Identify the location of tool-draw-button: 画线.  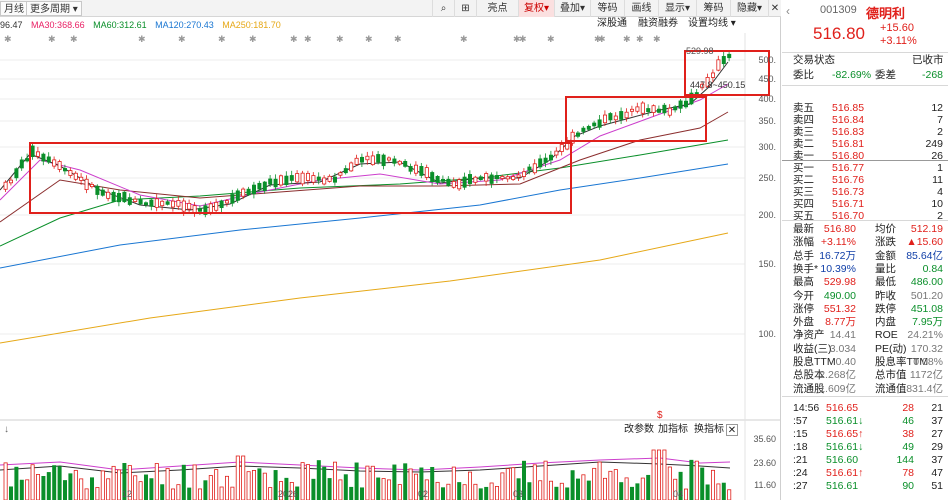
(641, 8).